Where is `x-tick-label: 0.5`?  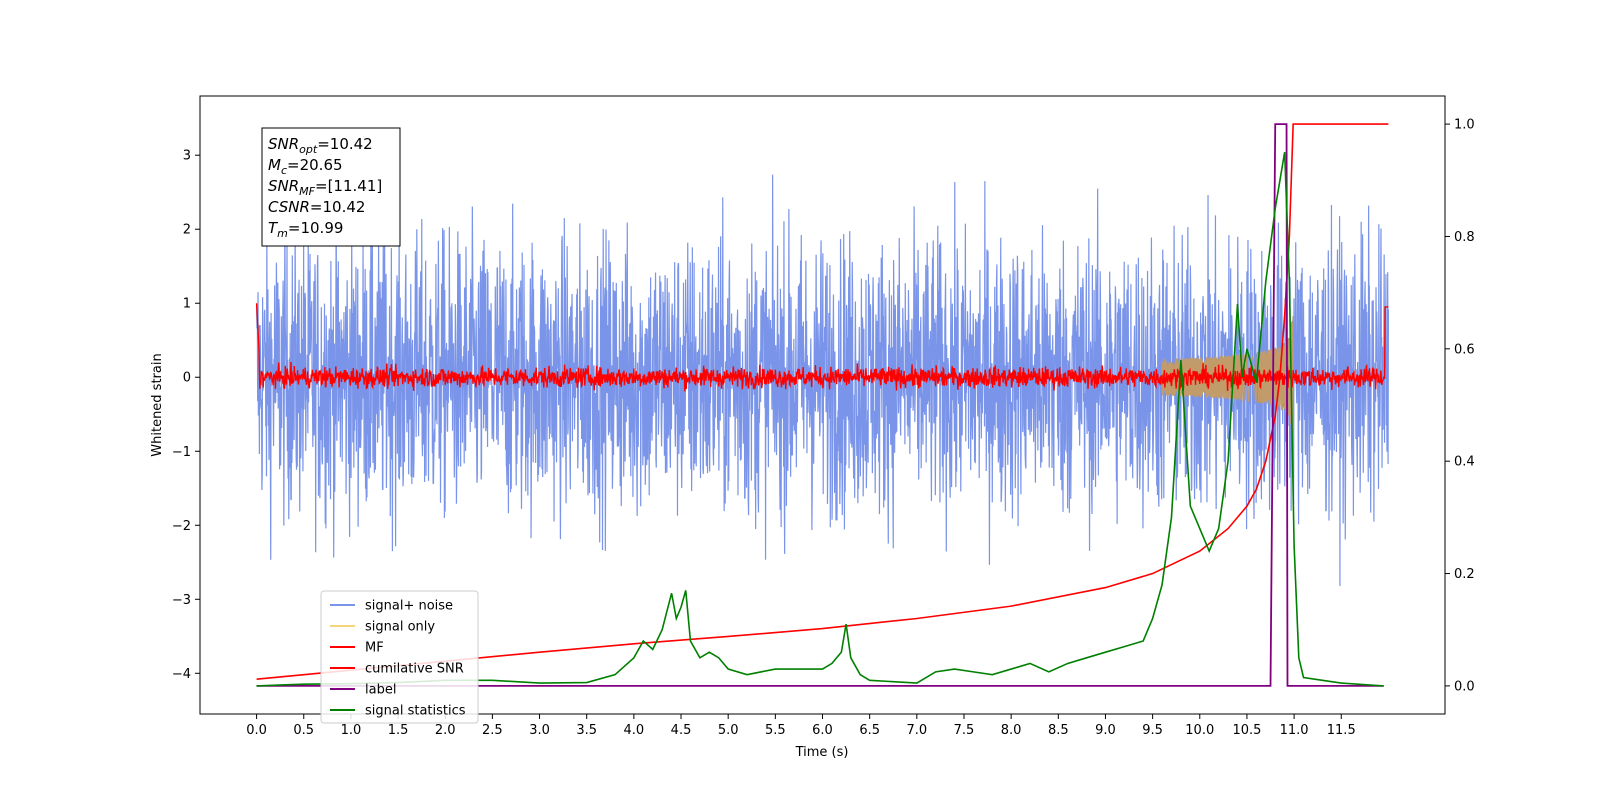 x-tick-label: 0.5 is located at coordinates (303, 730).